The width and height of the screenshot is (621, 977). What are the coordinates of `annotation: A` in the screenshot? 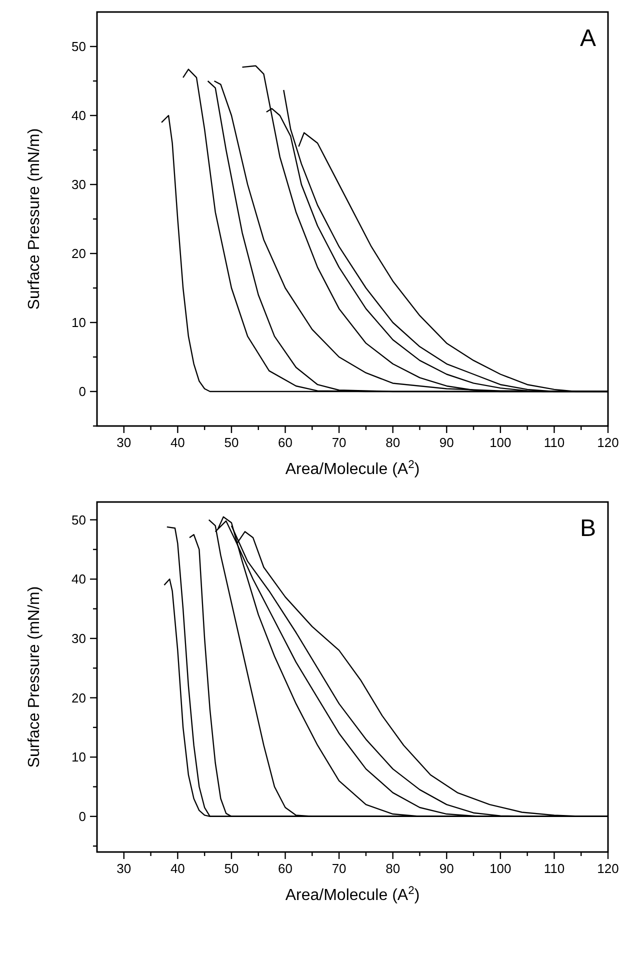 It's located at (588, 38).